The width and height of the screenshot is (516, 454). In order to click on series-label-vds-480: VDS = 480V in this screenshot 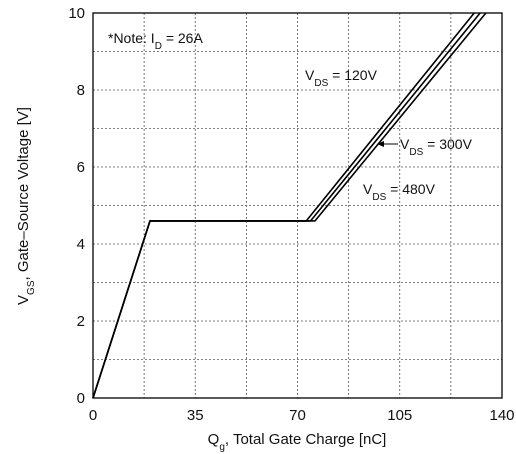, I will do `click(399, 192)`.